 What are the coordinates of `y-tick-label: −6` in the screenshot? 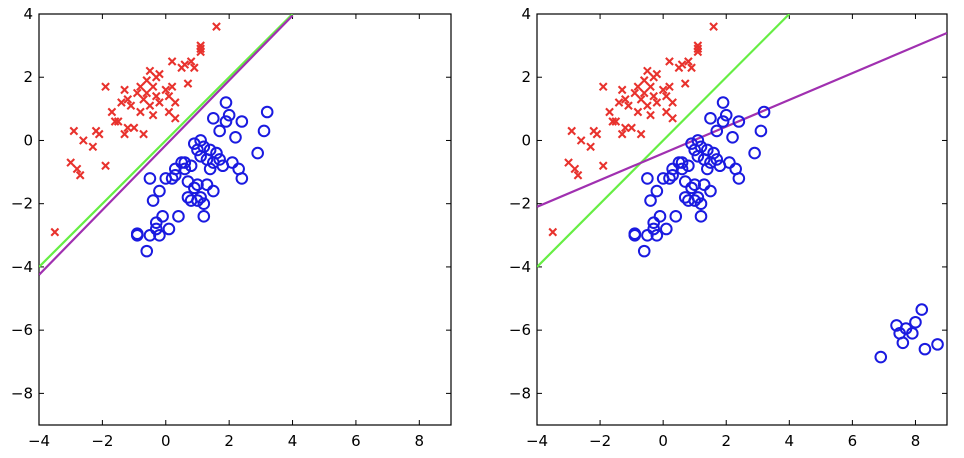 It's located at (520, 330).